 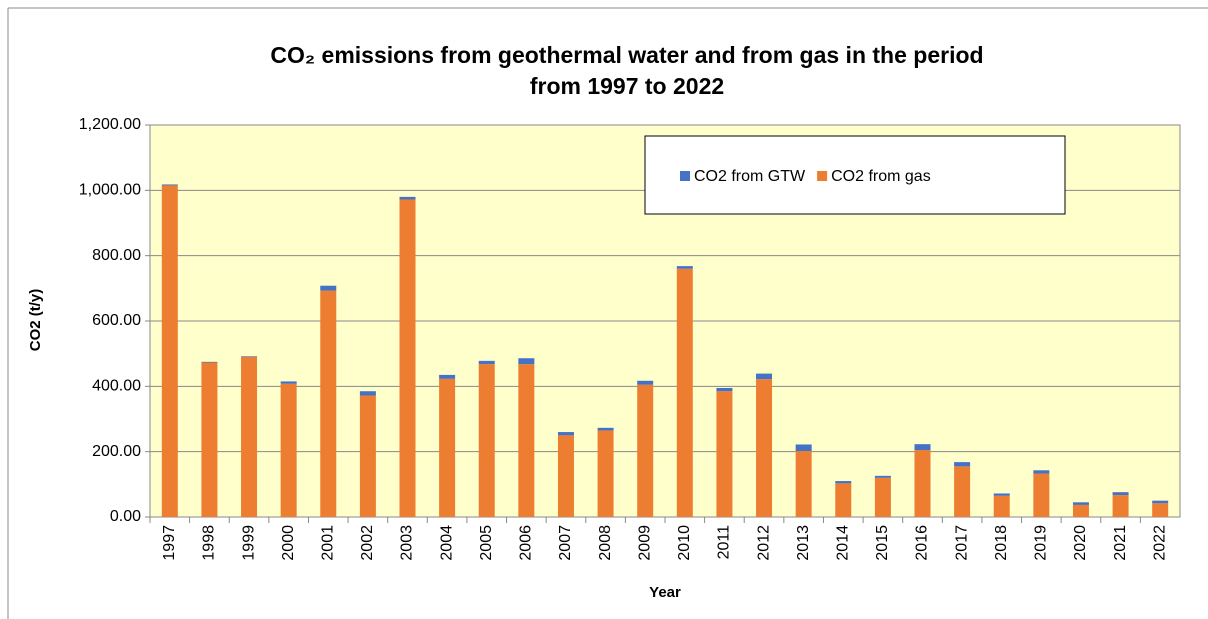 I want to click on legend-box, so click(x=855, y=175).